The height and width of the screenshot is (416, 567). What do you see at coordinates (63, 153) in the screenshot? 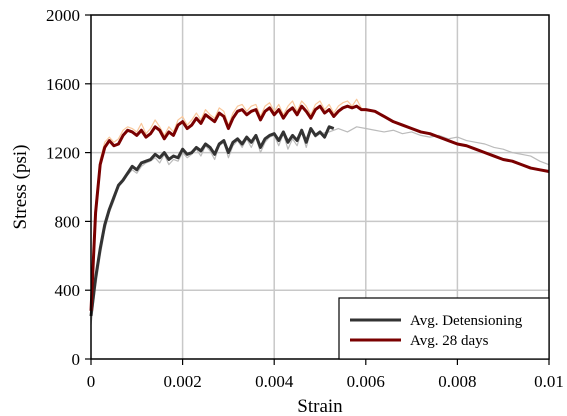
I see `y-tick-label: 1200` at bounding box center [63, 153].